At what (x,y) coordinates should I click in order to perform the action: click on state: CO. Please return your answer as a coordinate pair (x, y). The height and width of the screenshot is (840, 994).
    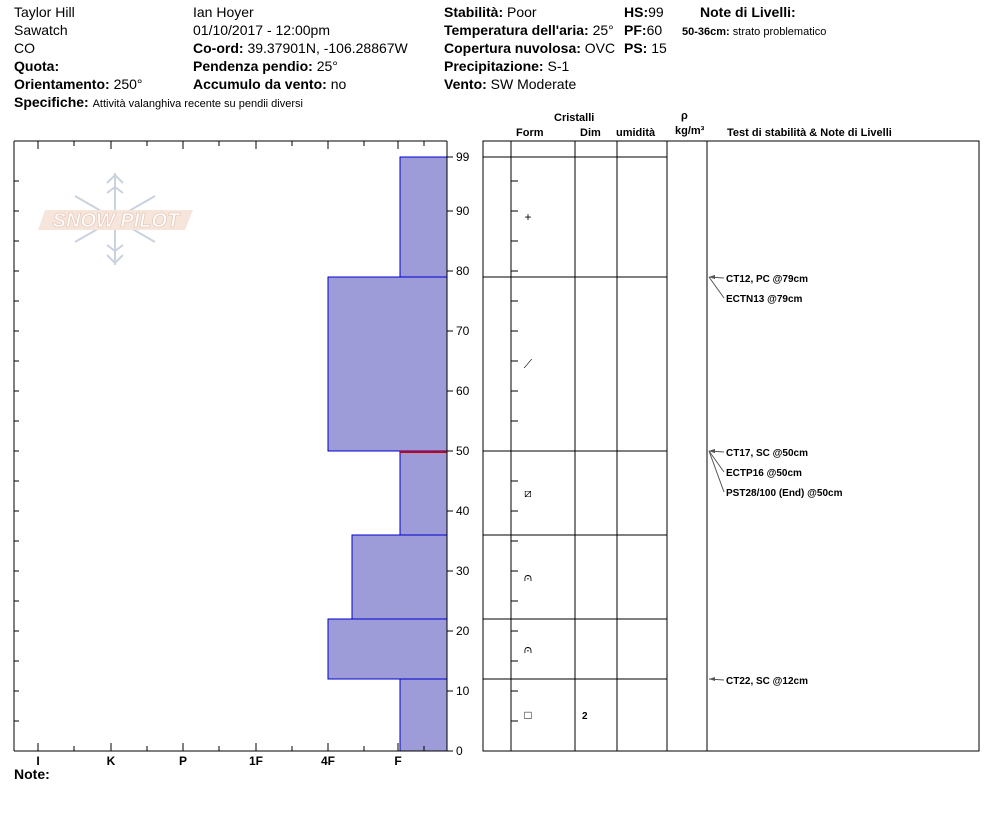
    Looking at the image, I should click on (24, 48).